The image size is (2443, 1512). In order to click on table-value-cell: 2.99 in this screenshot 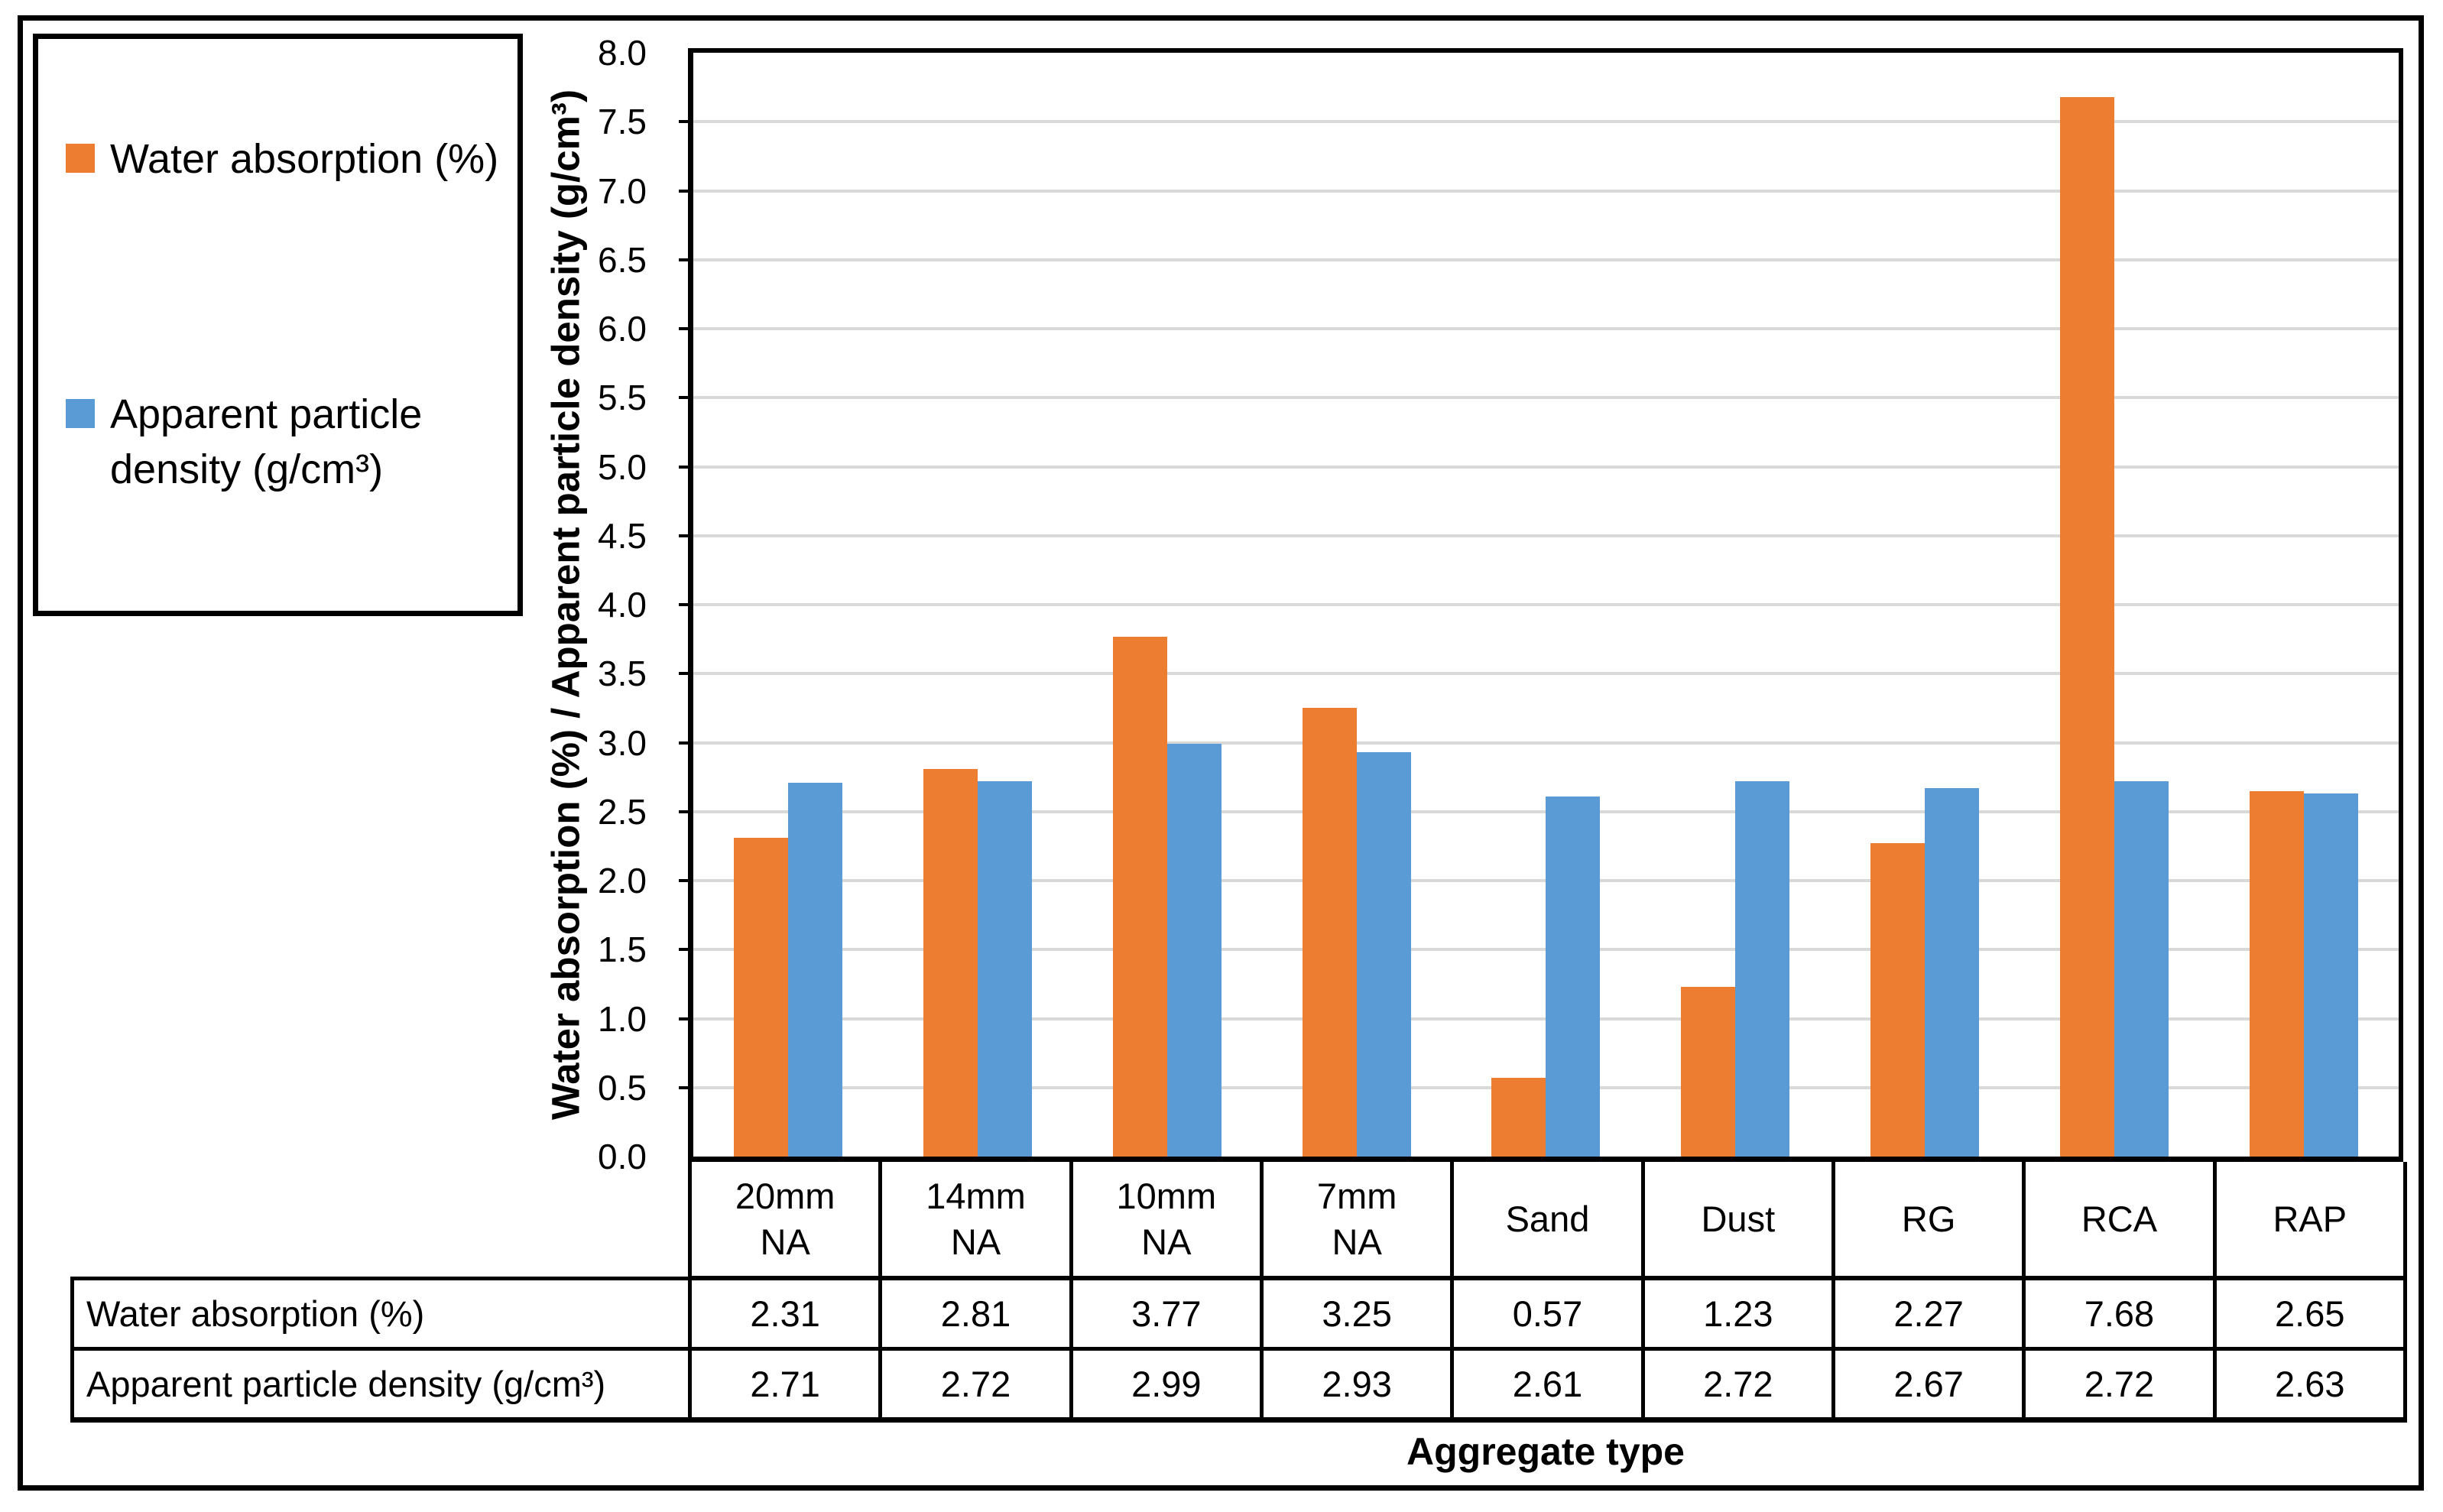, I will do `click(1166, 1385)`.